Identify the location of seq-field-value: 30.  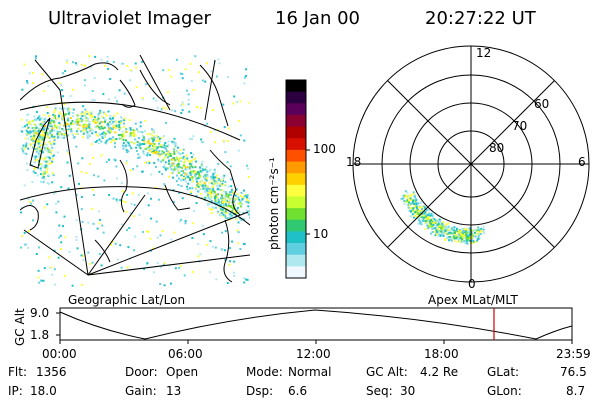
(408, 391).